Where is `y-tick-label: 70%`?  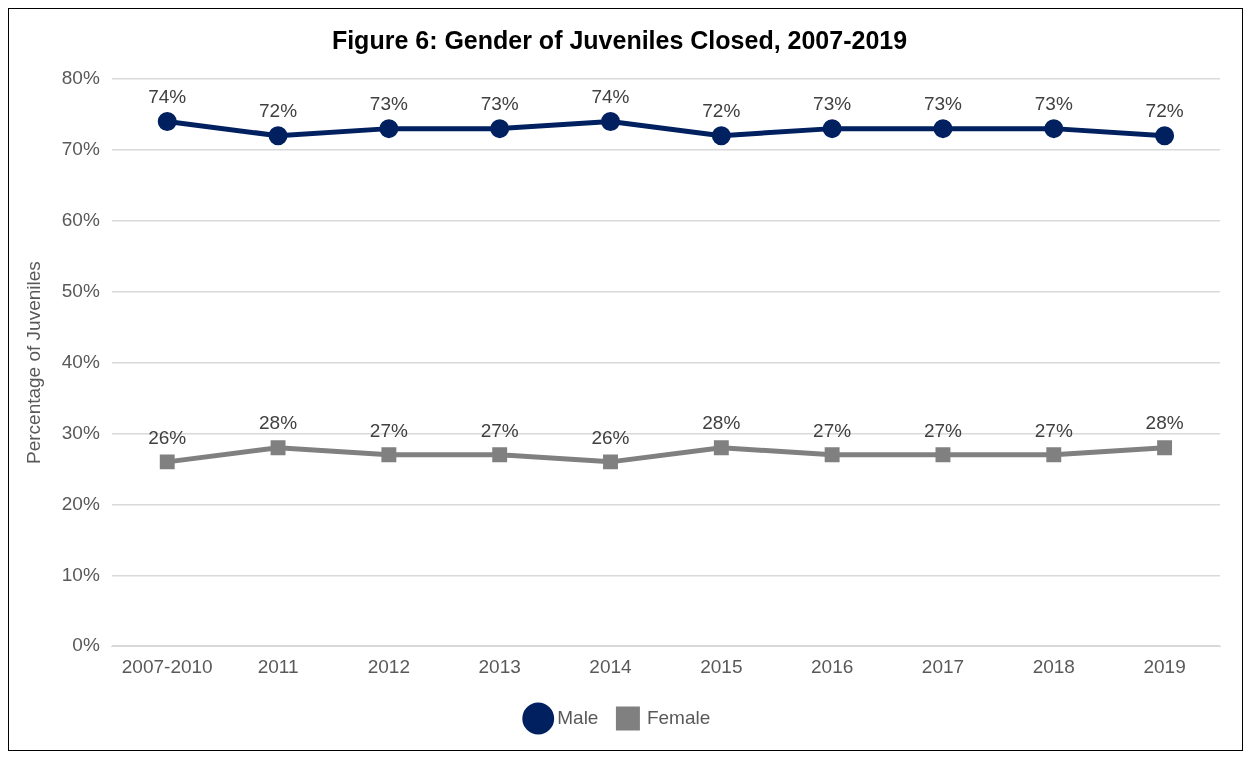
y-tick-label: 70% is located at coordinates (80, 149).